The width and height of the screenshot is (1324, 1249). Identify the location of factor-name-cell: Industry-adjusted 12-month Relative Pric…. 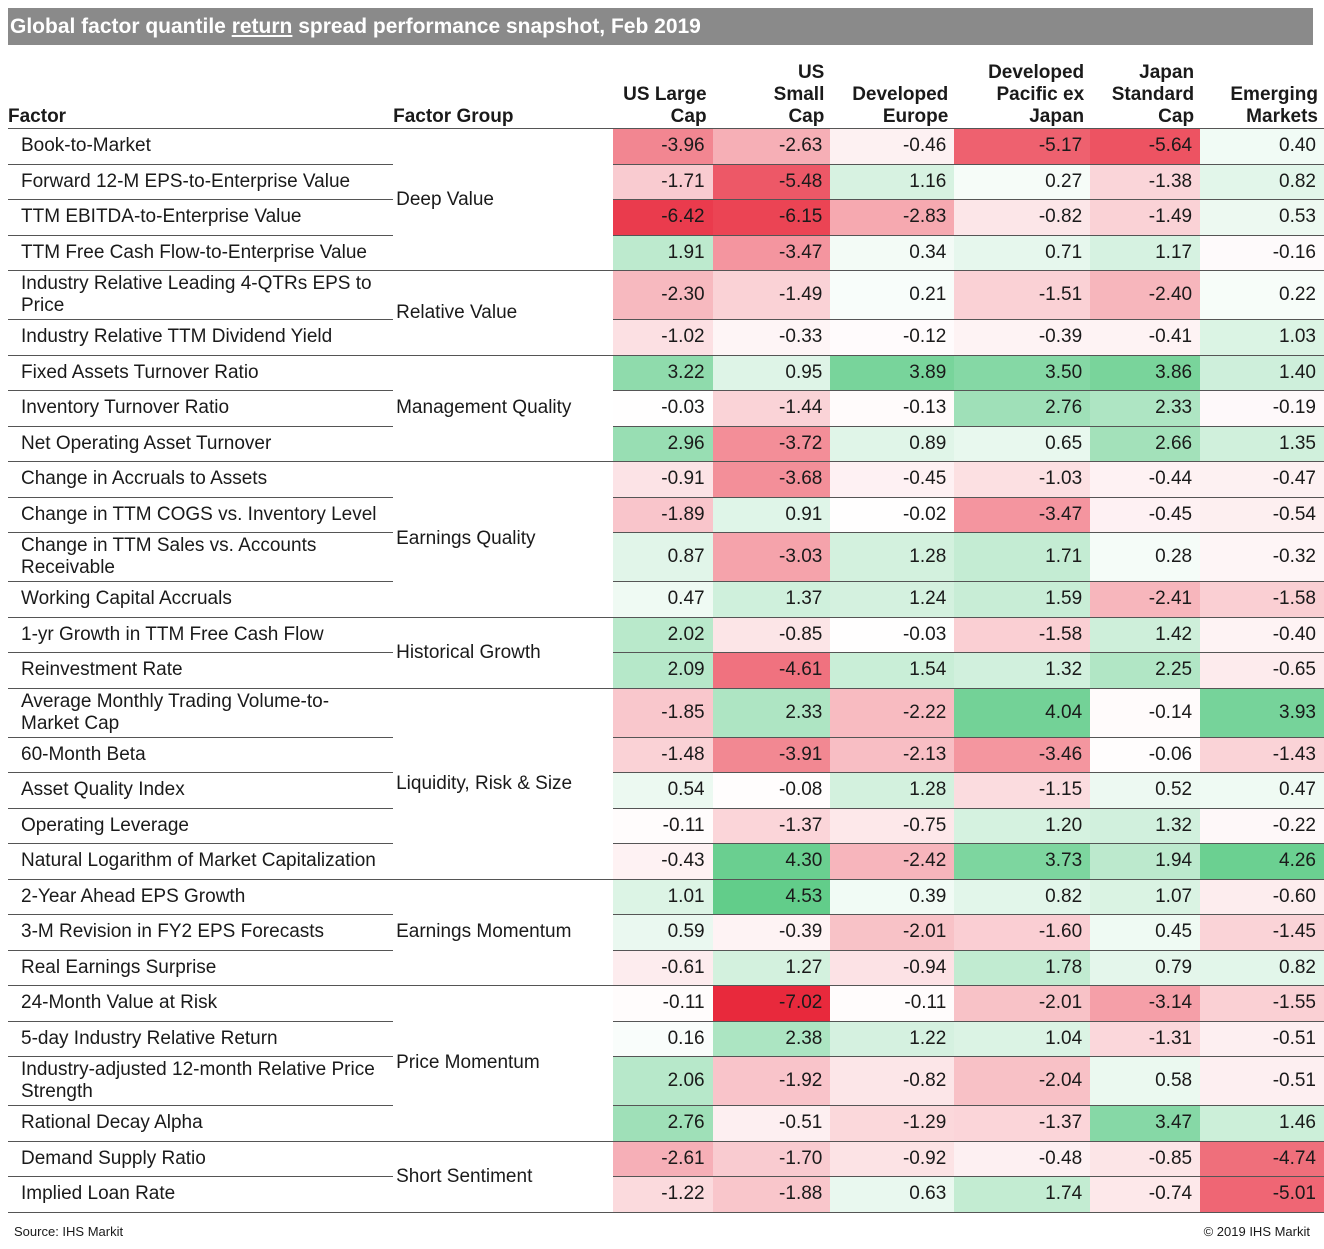
(201, 1081).